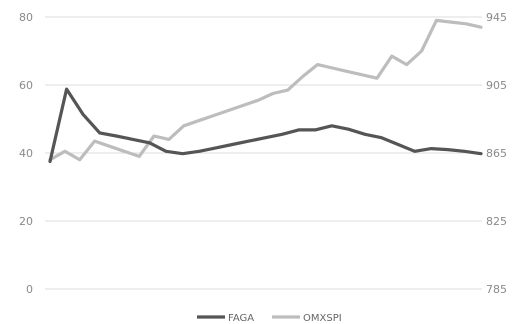 The height and width of the screenshot is (324, 518). What do you see at coordinates (241, 318) in the screenshot?
I see `legend-label-faga: FAGA` at bounding box center [241, 318].